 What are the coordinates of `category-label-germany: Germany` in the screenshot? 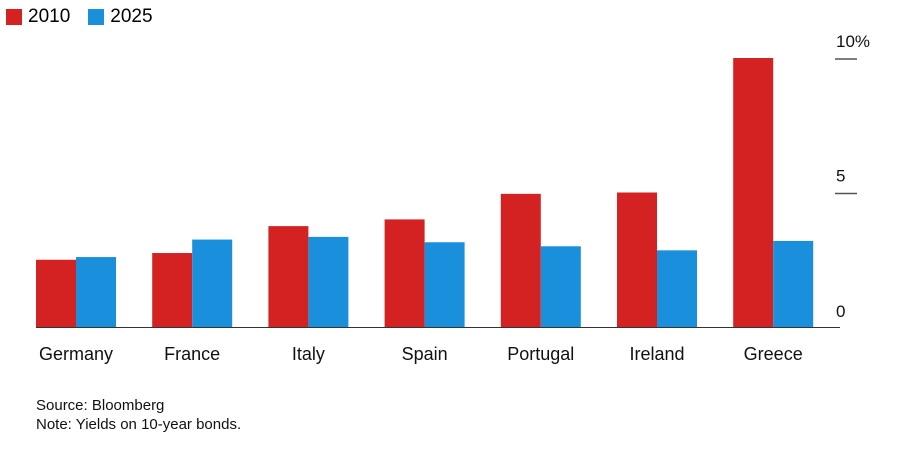 It's located at (76, 354).